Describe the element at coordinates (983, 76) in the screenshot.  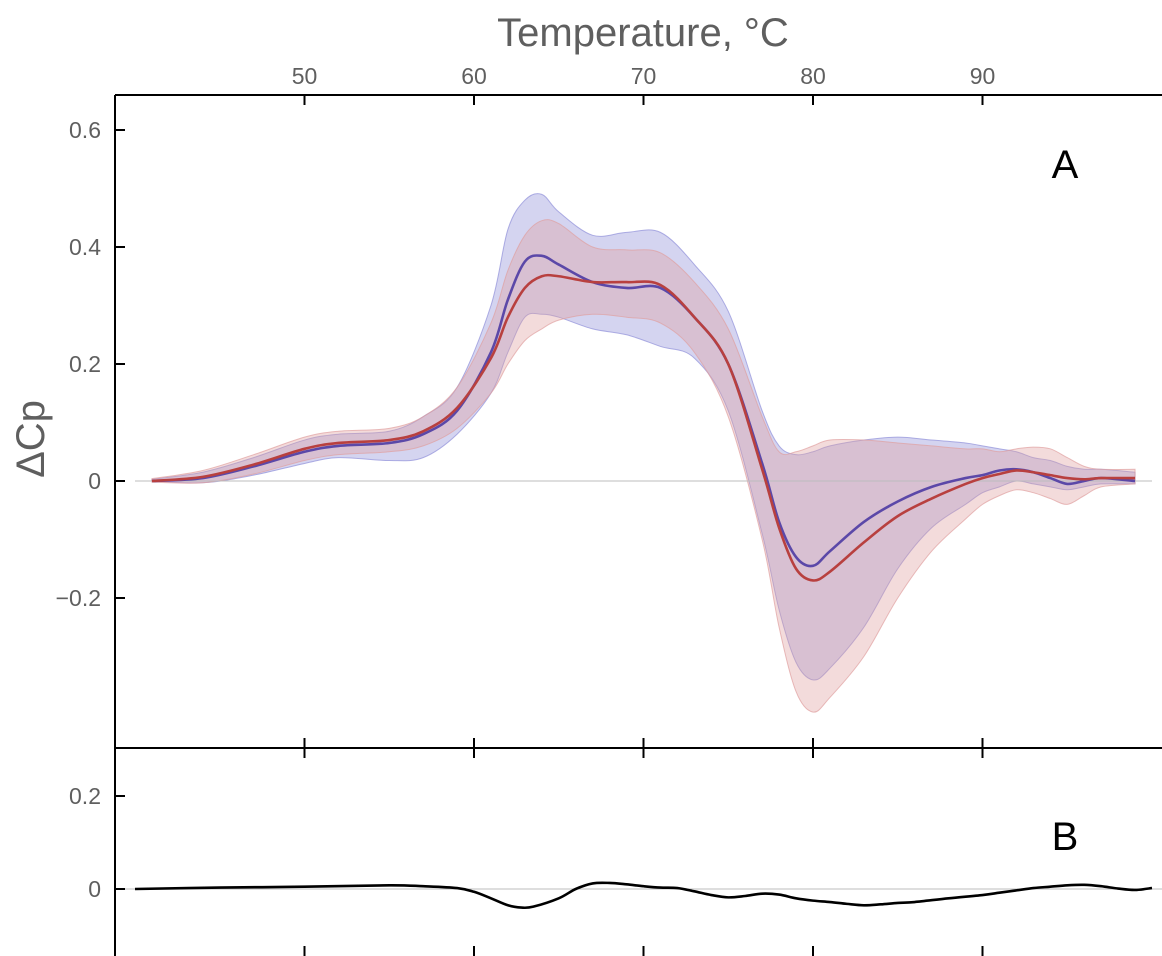
I see `x-tick-label: 90` at that location.